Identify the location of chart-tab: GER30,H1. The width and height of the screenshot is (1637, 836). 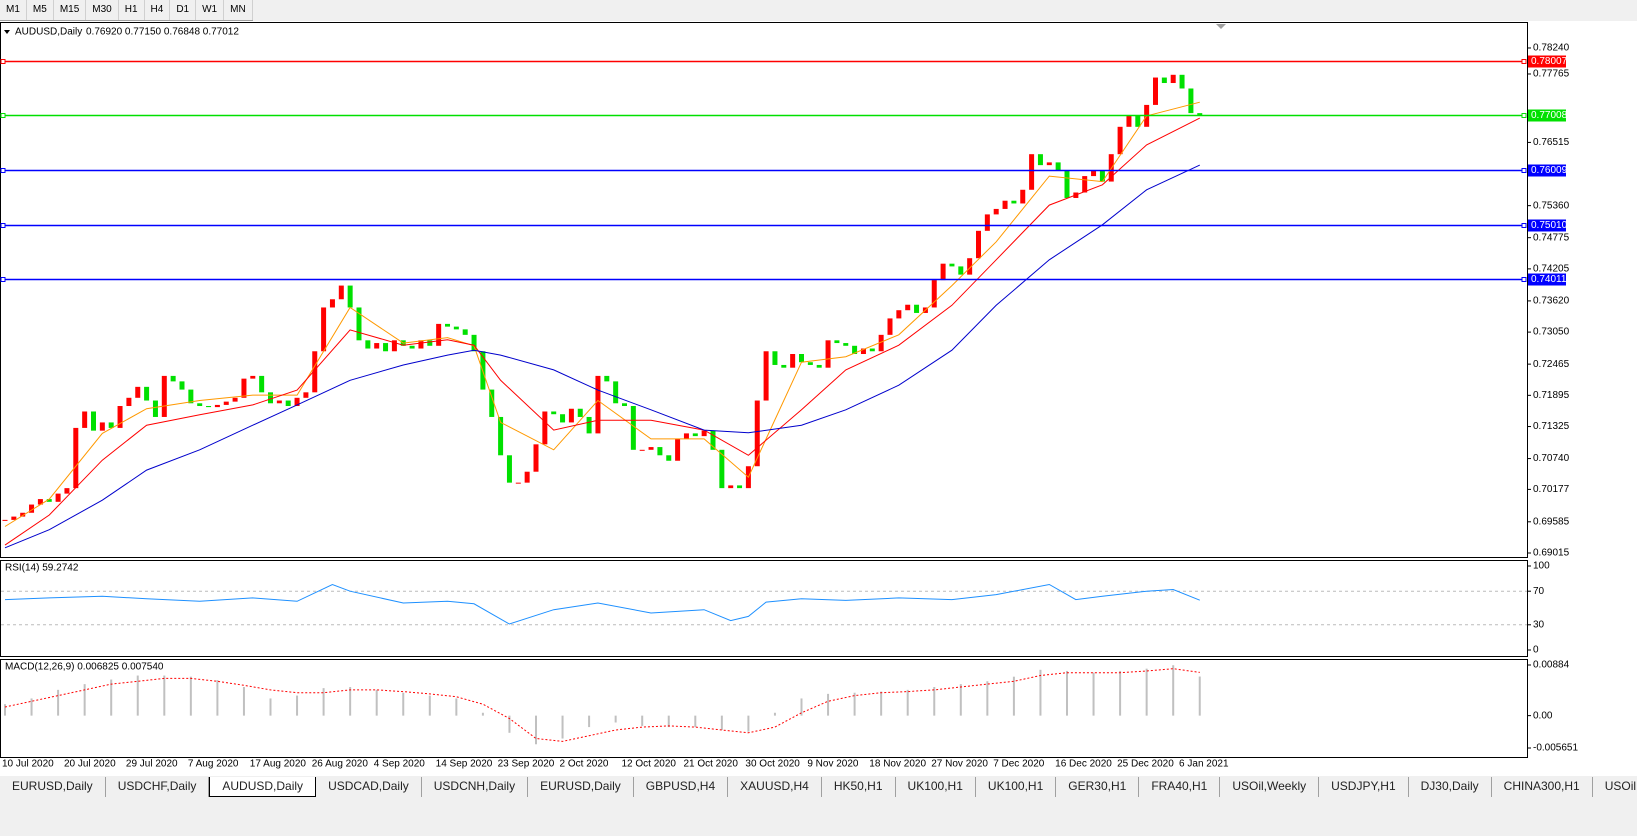
(1098, 787).